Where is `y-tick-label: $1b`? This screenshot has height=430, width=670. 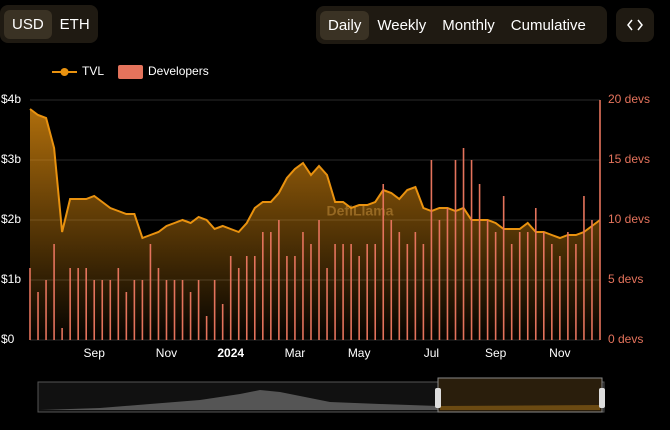 y-tick-label: $1b is located at coordinates (11, 279).